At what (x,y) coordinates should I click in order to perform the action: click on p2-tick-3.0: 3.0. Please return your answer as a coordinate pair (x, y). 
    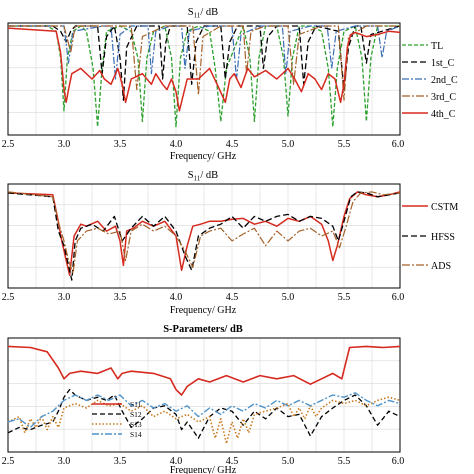
    Looking at the image, I should click on (64, 297).